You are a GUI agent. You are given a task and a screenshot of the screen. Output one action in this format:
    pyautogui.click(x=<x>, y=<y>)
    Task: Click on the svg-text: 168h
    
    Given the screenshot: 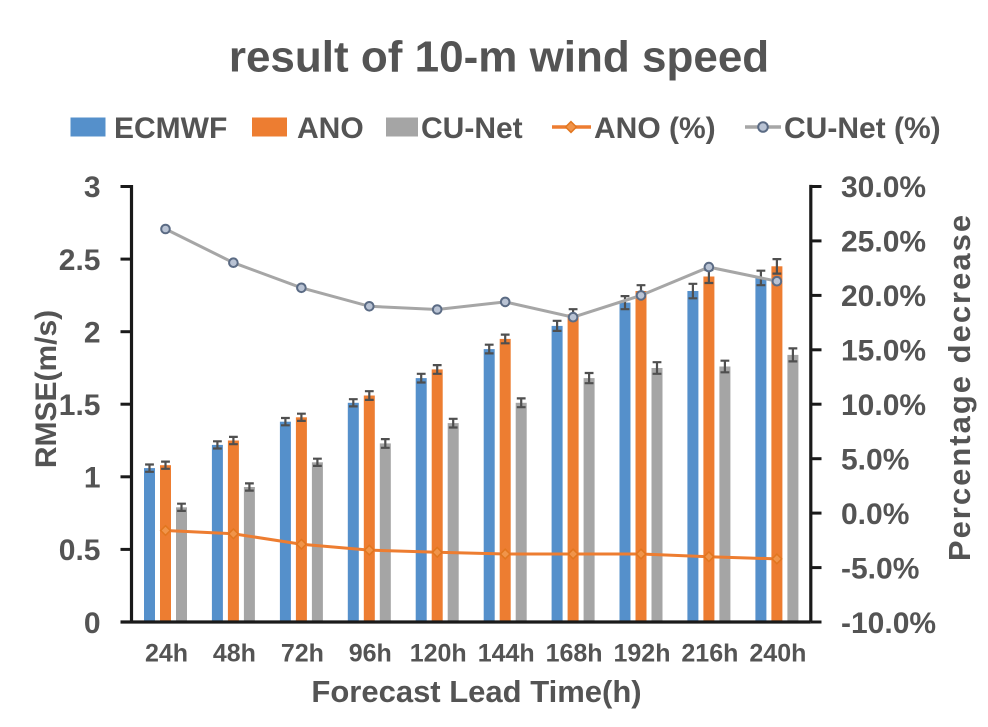 What is the action you would take?
    pyautogui.click(x=574, y=654)
    